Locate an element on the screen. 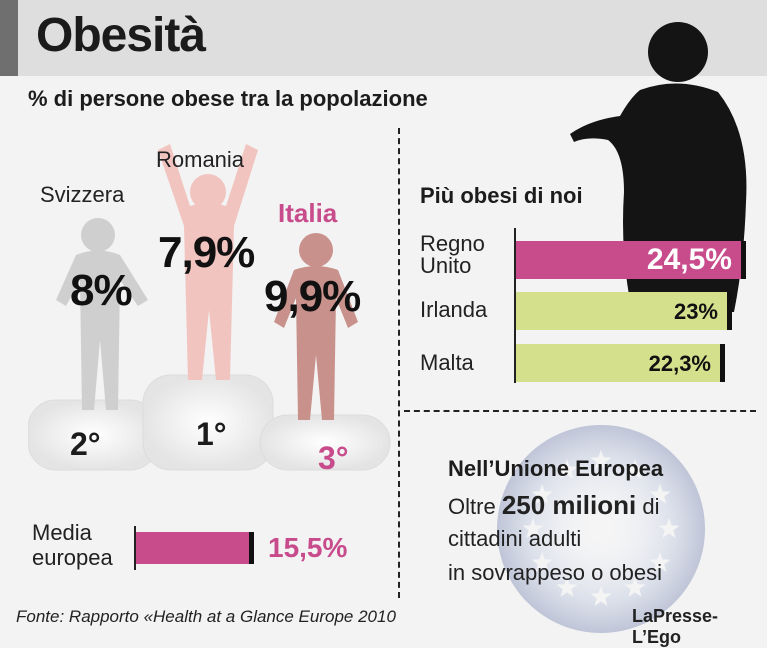  figure-svizzera is located at coordinates (102, 314).